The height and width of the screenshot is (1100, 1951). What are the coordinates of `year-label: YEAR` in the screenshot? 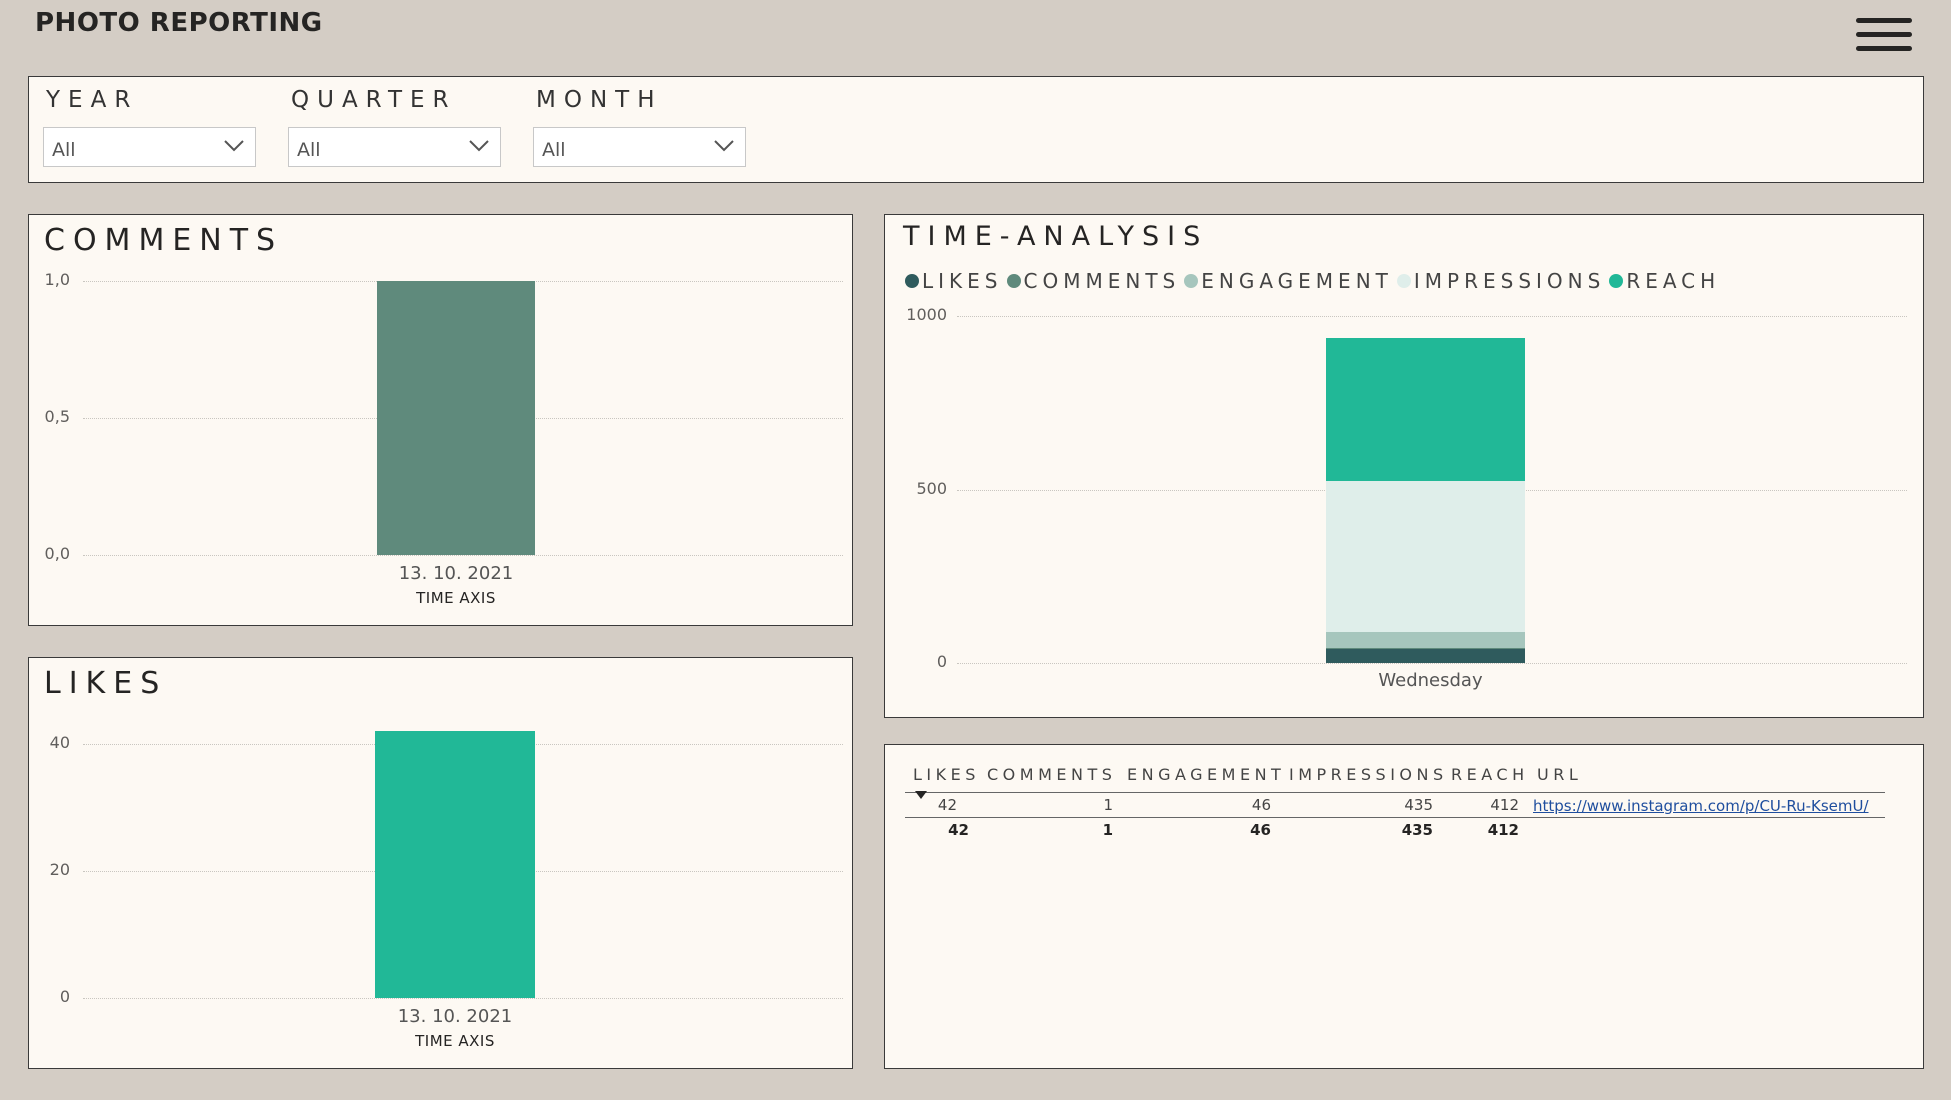 It's located at (92, 100).